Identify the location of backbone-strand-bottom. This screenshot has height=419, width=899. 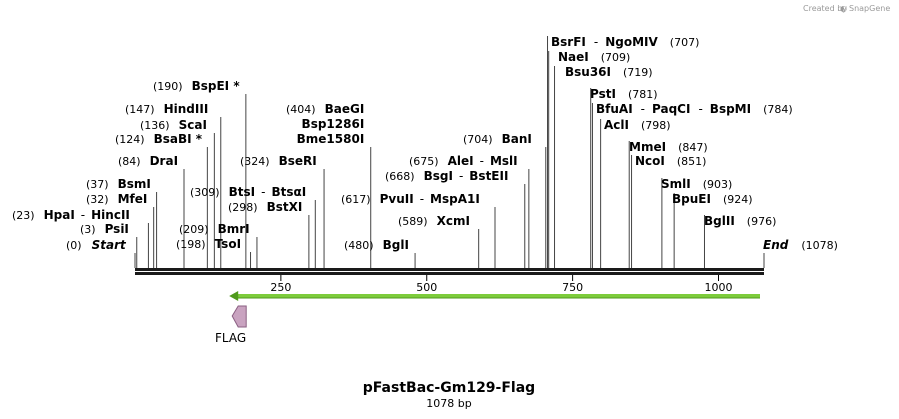
(449, 273).